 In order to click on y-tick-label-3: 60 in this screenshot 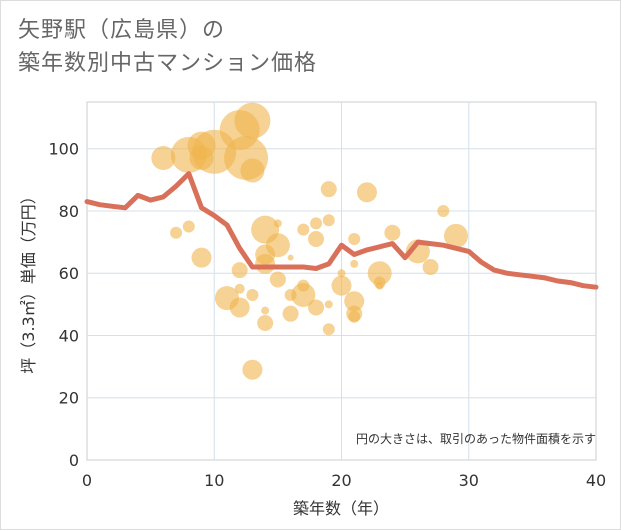, I will do `click(69, 273)`.